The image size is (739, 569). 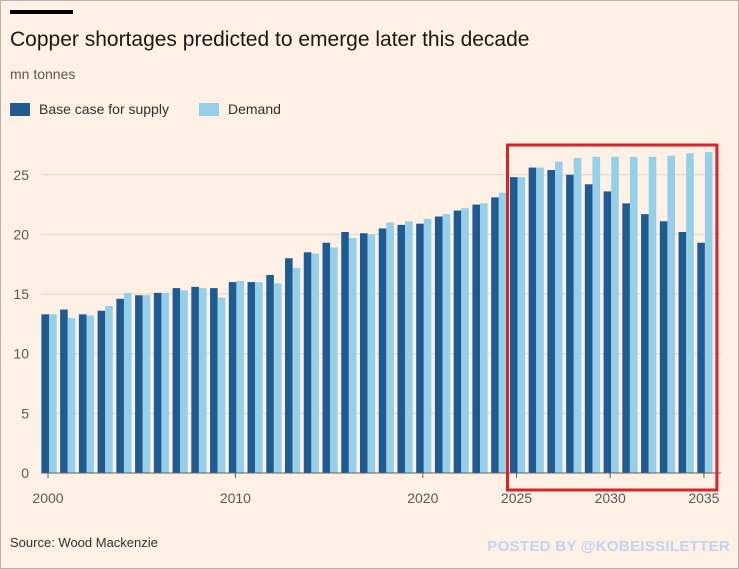 I want to click on bar-demand-2023, so click(x=484, y=338).